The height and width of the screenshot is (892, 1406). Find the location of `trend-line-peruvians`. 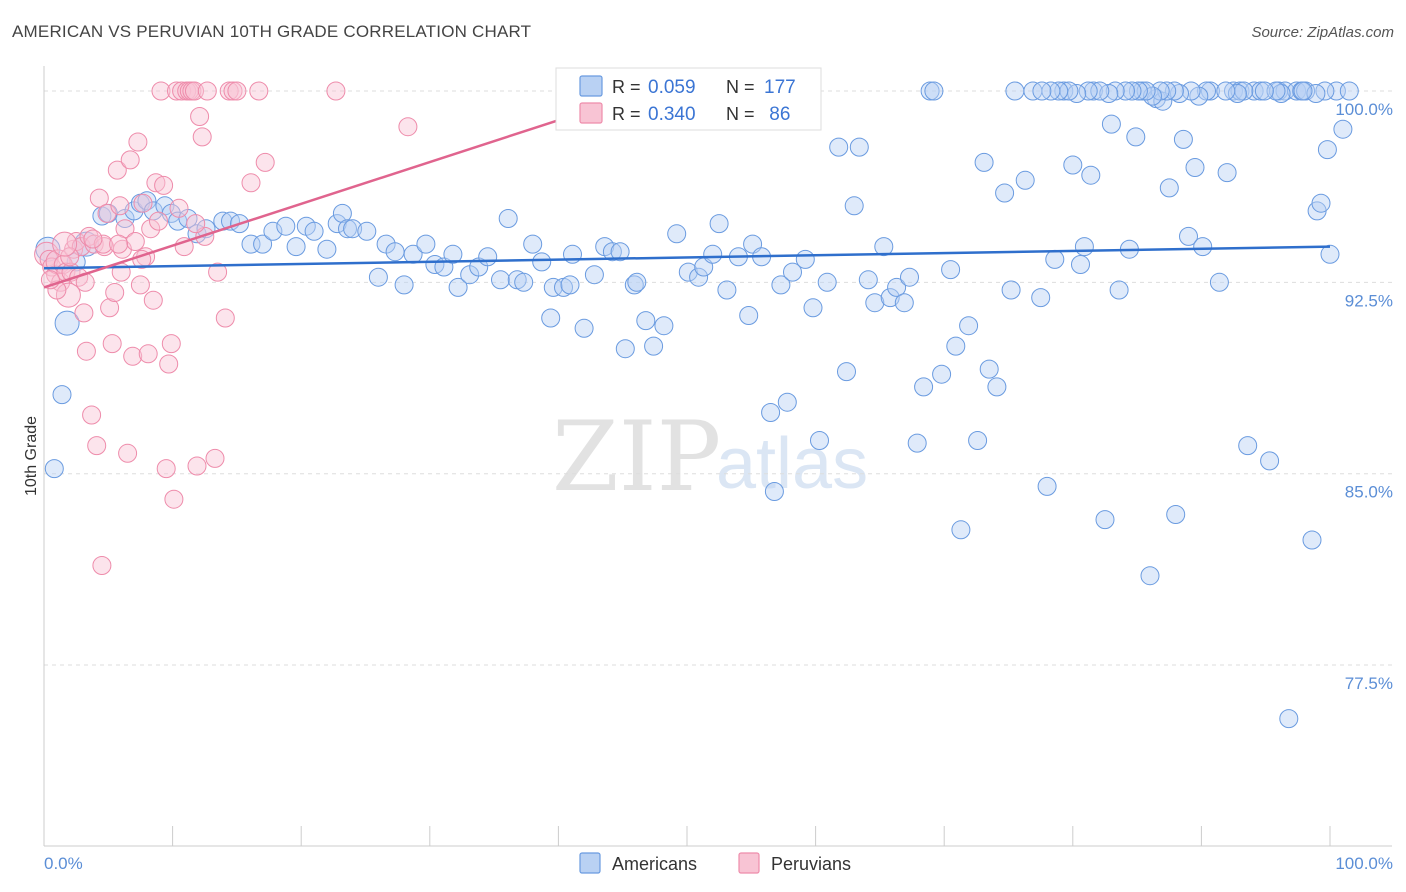

trend-line-peruvians is located at coordinates (346, 189).